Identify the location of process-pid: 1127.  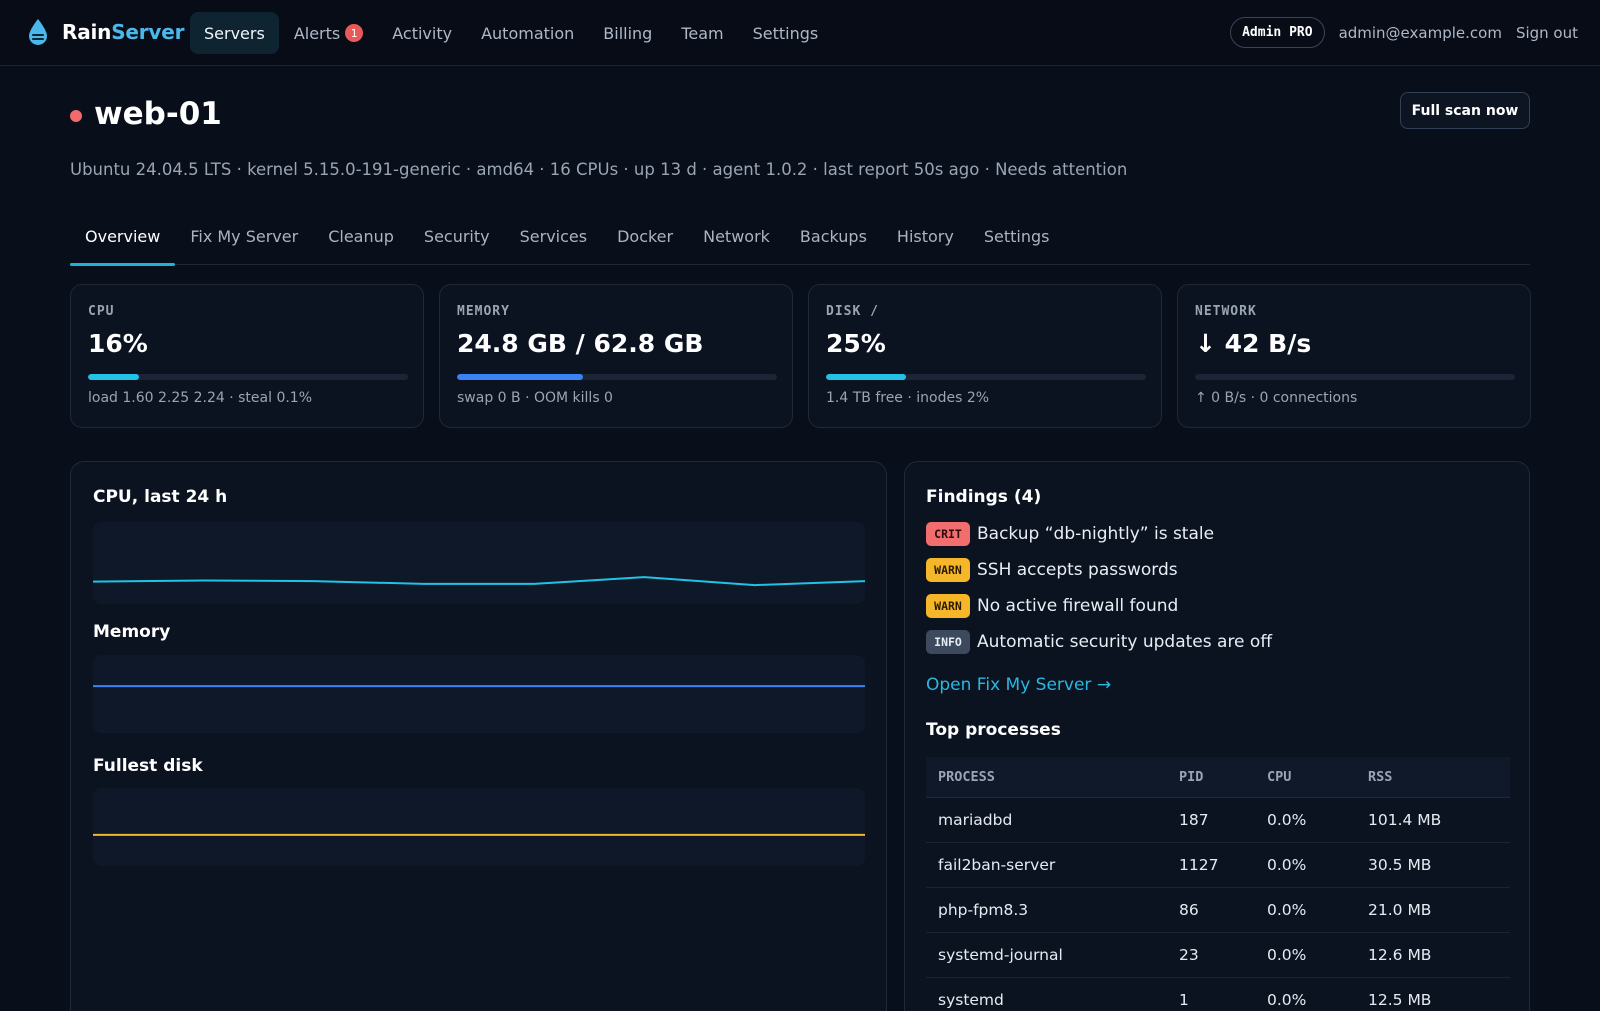
(1211, 865).